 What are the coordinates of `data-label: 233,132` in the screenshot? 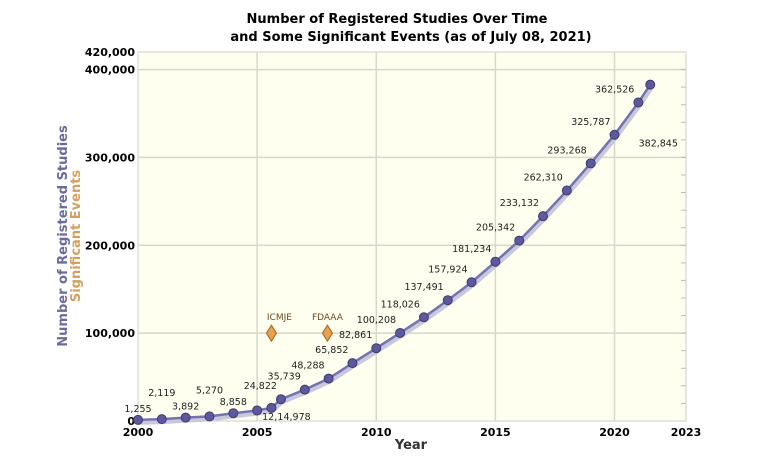 It's located at (519, 203).